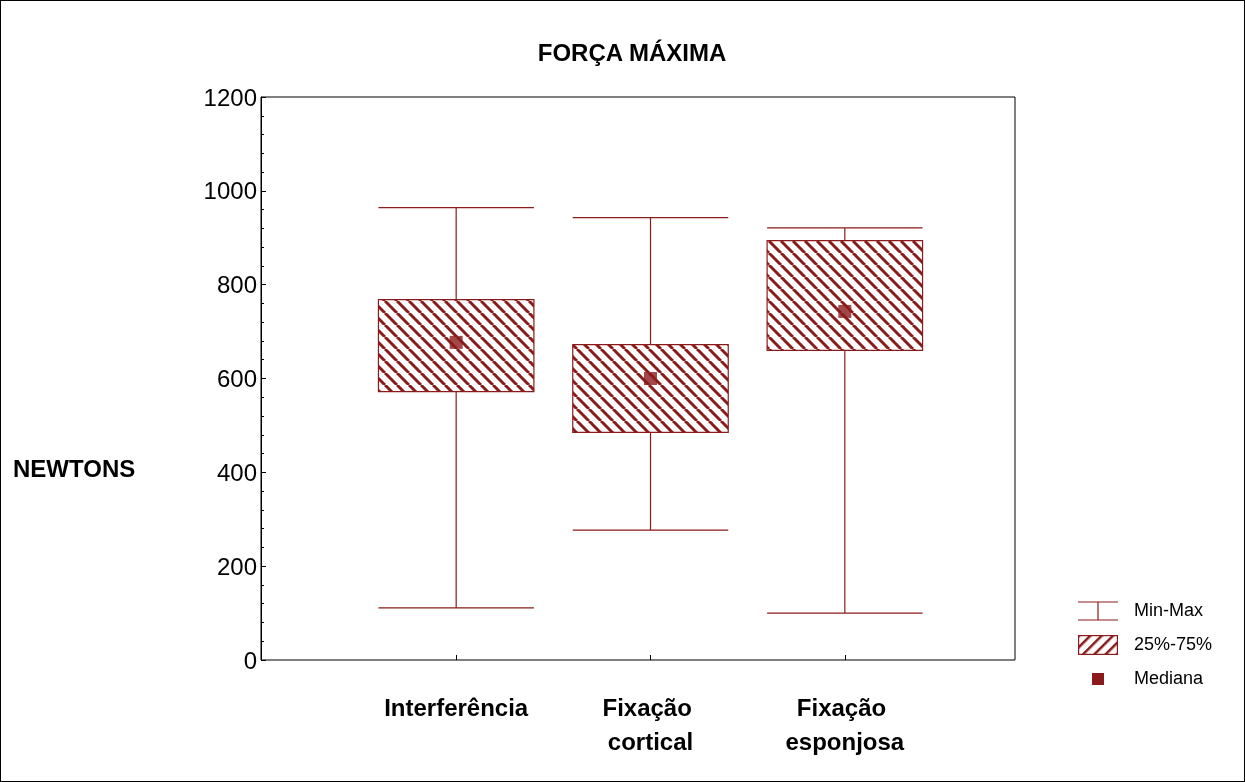 The width and height of the screenshot is (1245, 782). What do you see at coordinates (250, 660) in the screenshot?
I see `y-tick-label: 0` at bounding box center [250, 660].